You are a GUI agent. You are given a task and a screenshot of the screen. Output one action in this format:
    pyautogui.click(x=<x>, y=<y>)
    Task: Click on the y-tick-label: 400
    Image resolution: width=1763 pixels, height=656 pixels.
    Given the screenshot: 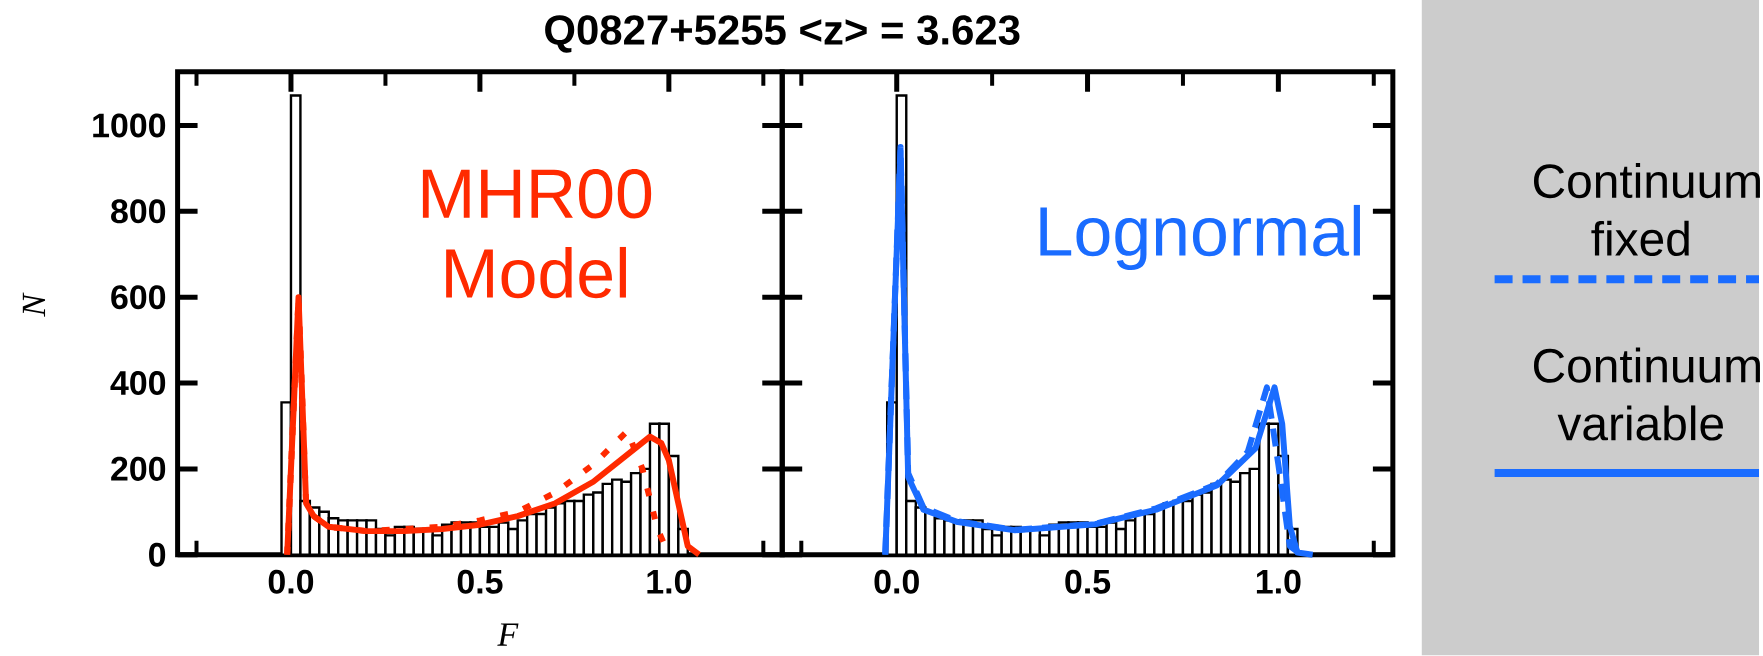 What is the action you would take?
    pyautogui.click(x=138, y=383)
    